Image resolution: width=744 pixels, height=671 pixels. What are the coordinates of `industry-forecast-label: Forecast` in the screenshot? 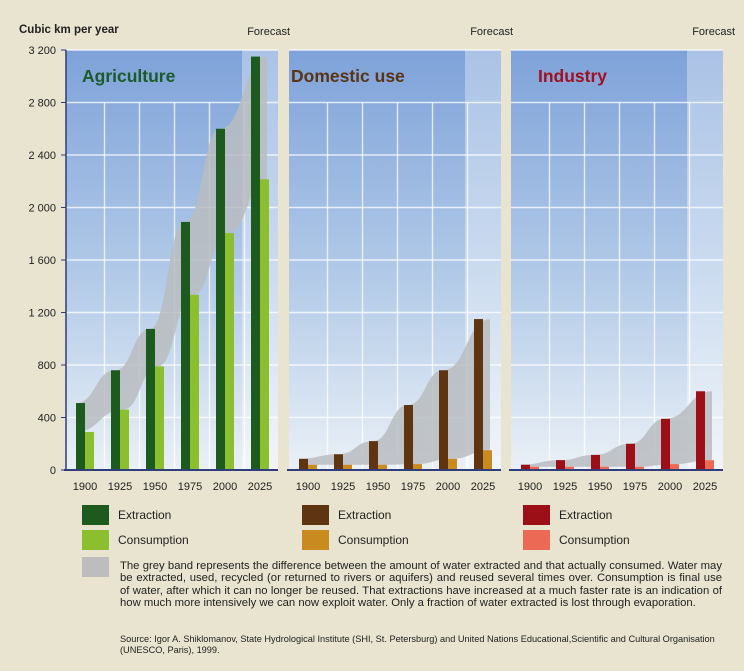 It's located at (713, 32).